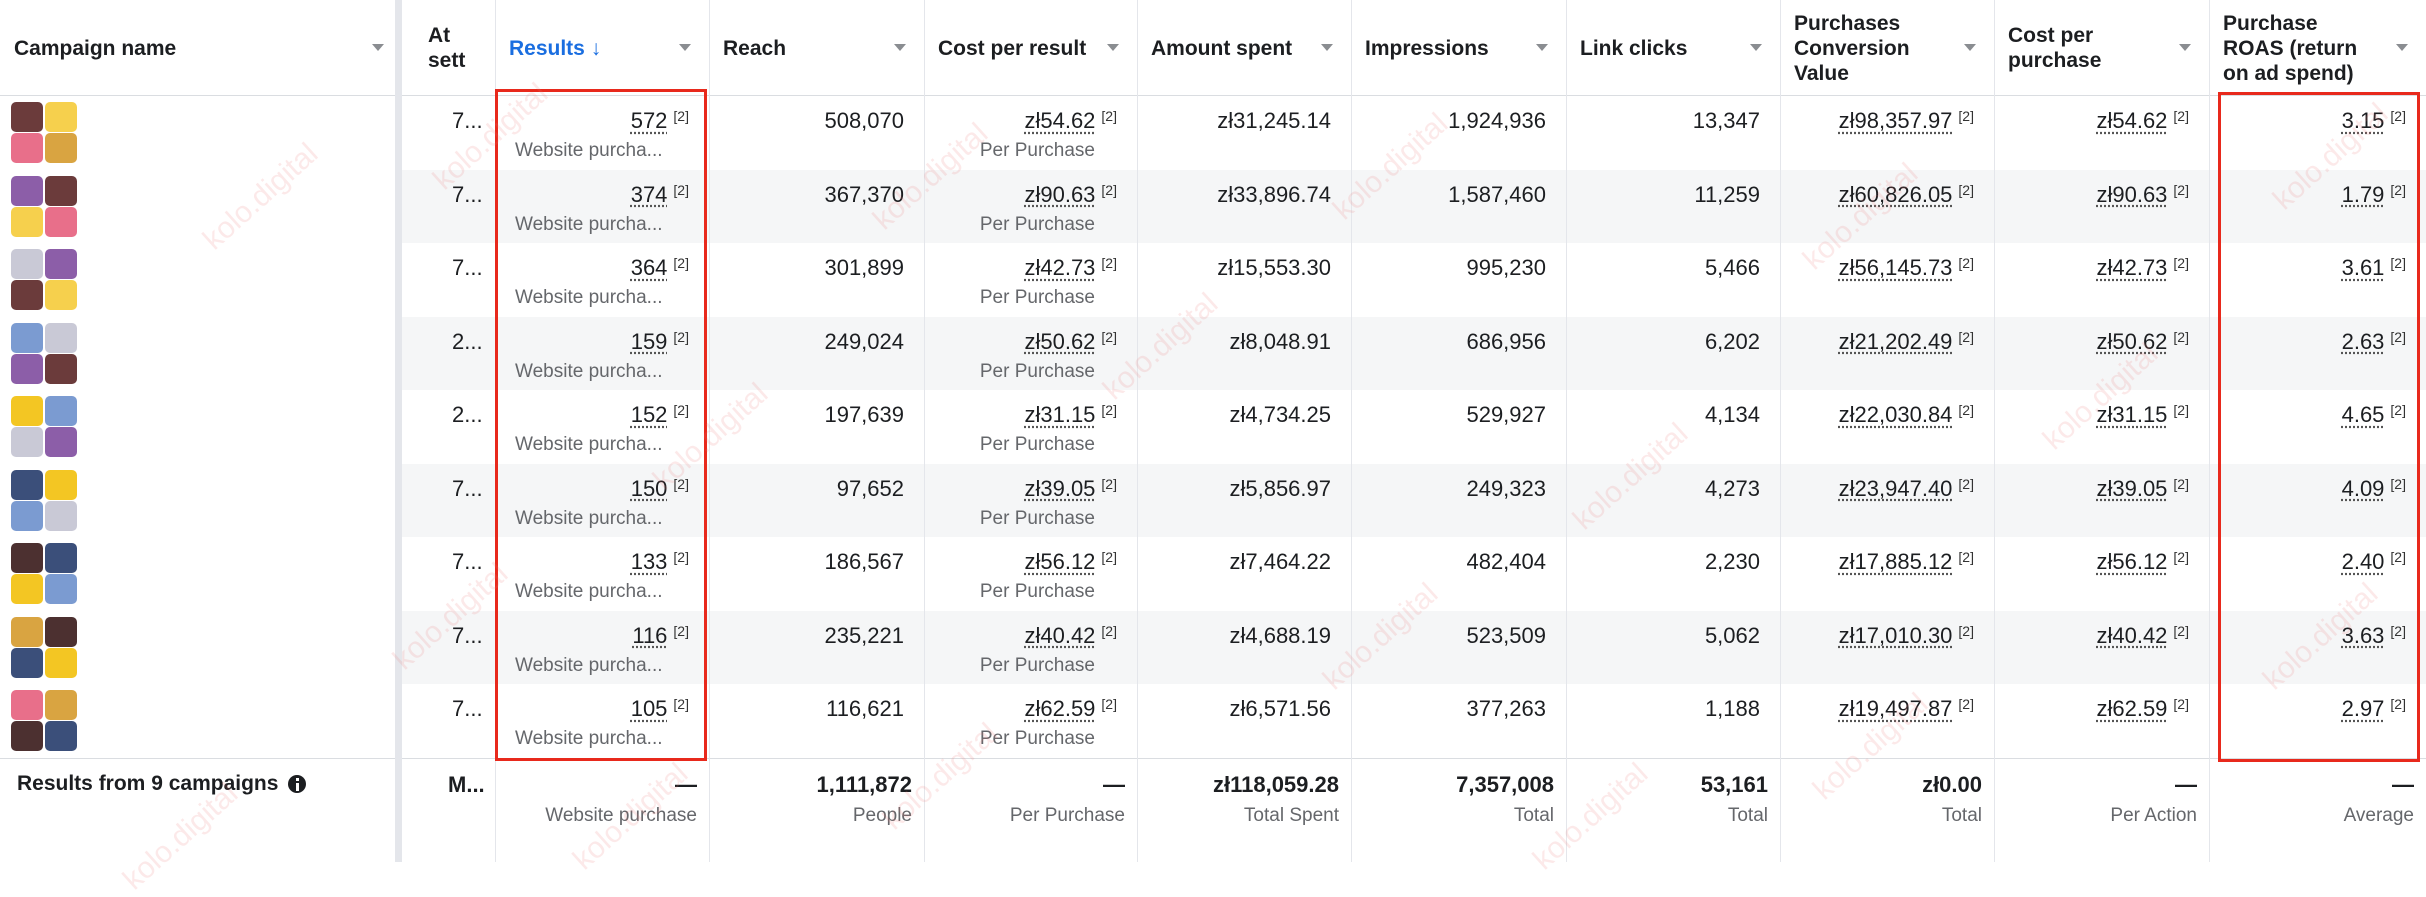 The height and width of the screenshot is (897, 2426). Describe the element at coordinates (2363, 341) in the screenshot. I see `value: 2.63` at that location.